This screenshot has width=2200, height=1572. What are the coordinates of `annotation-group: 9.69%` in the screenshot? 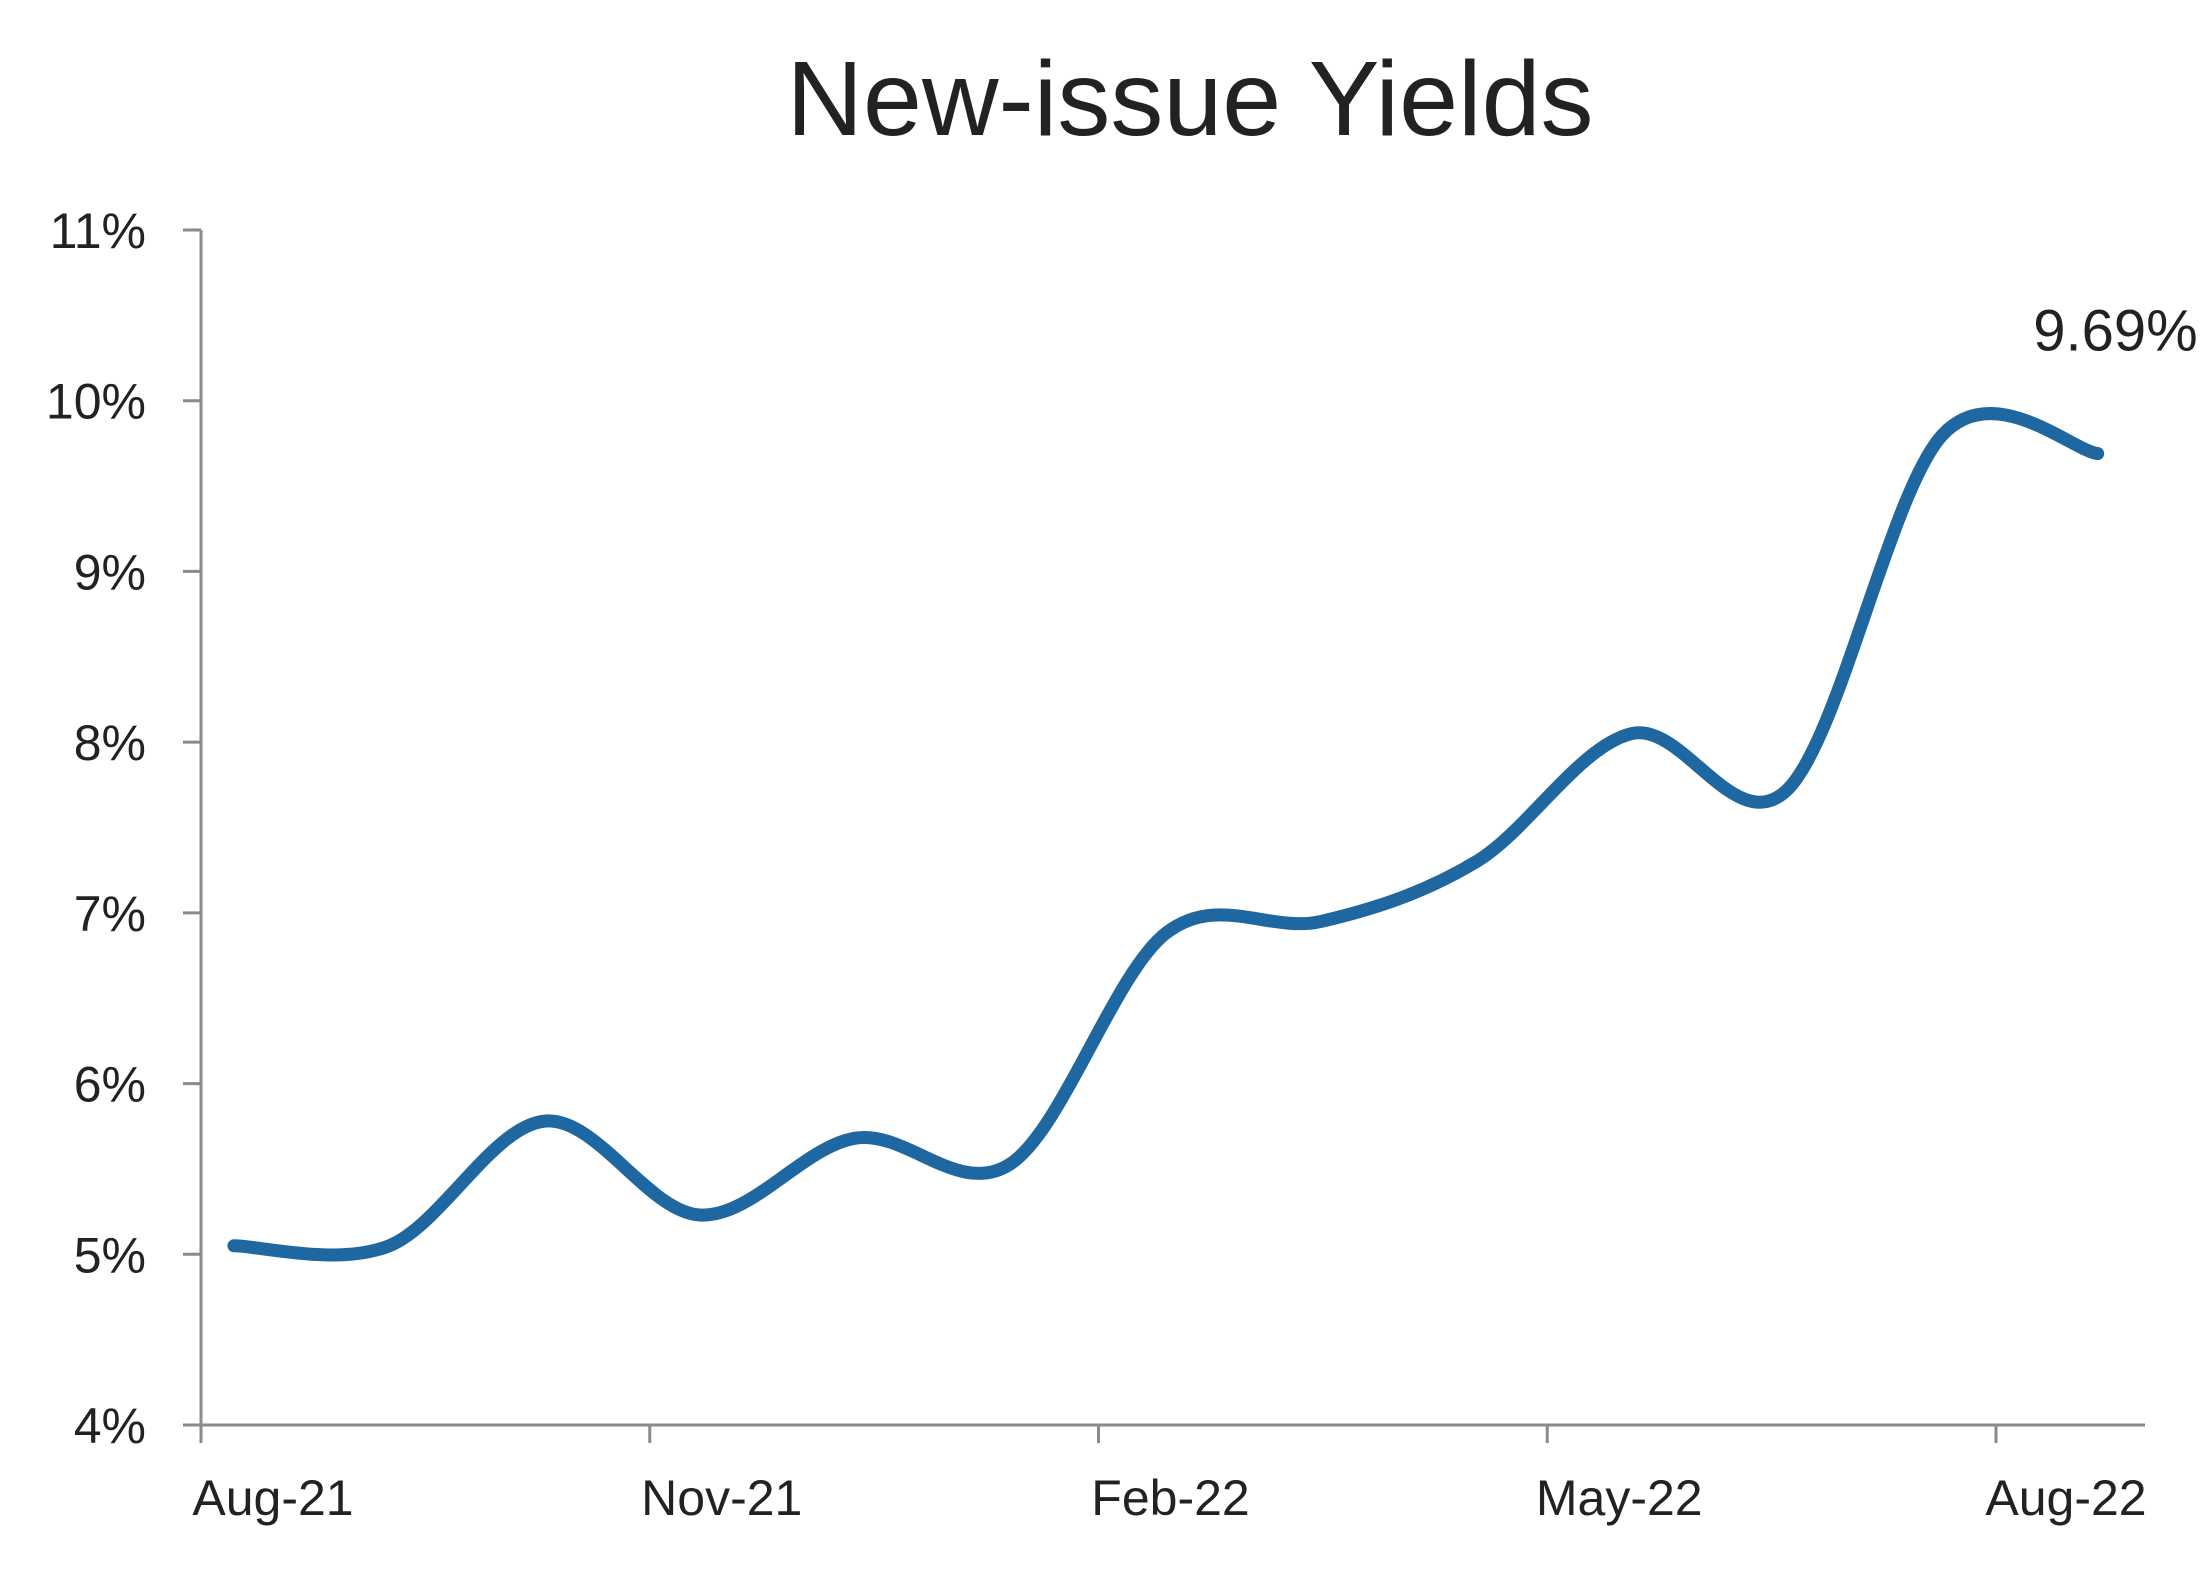 It's located at (2115, 331).